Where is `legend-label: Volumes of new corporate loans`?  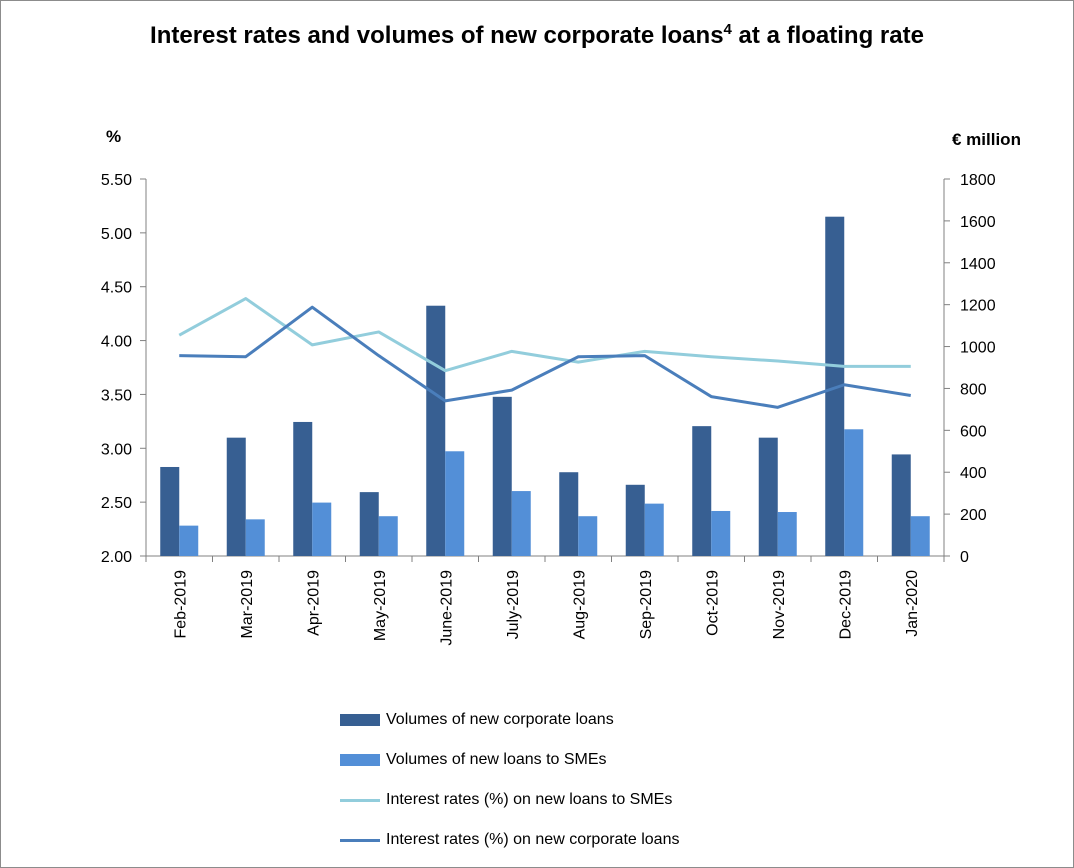 legend-label: Volumes of new corporate loans is located at coordinates (500, 719).